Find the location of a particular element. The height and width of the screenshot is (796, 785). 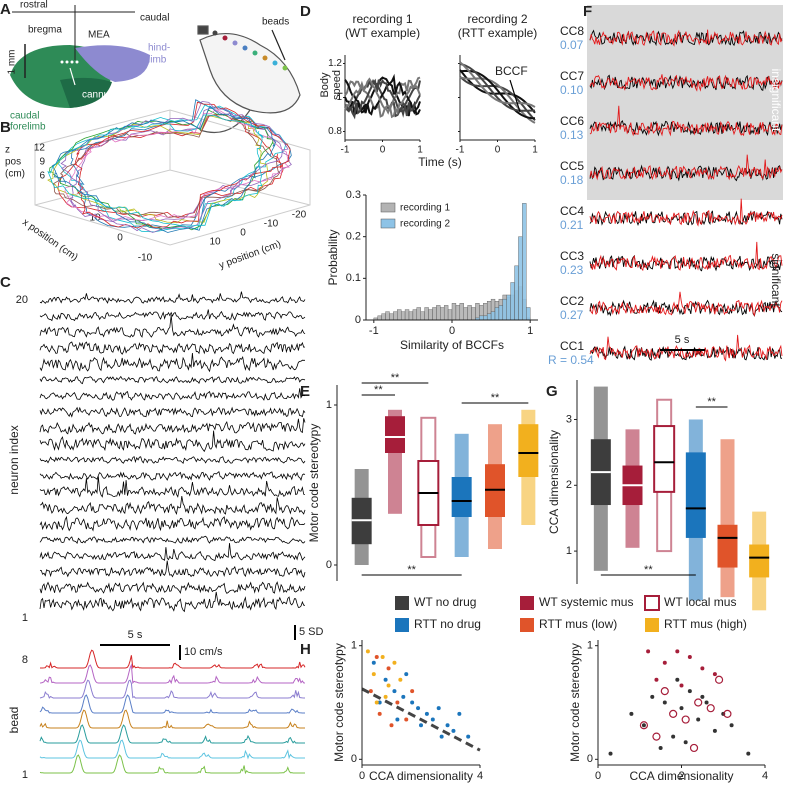

x-tick-label: 4 is located at coordinates (765, 776).